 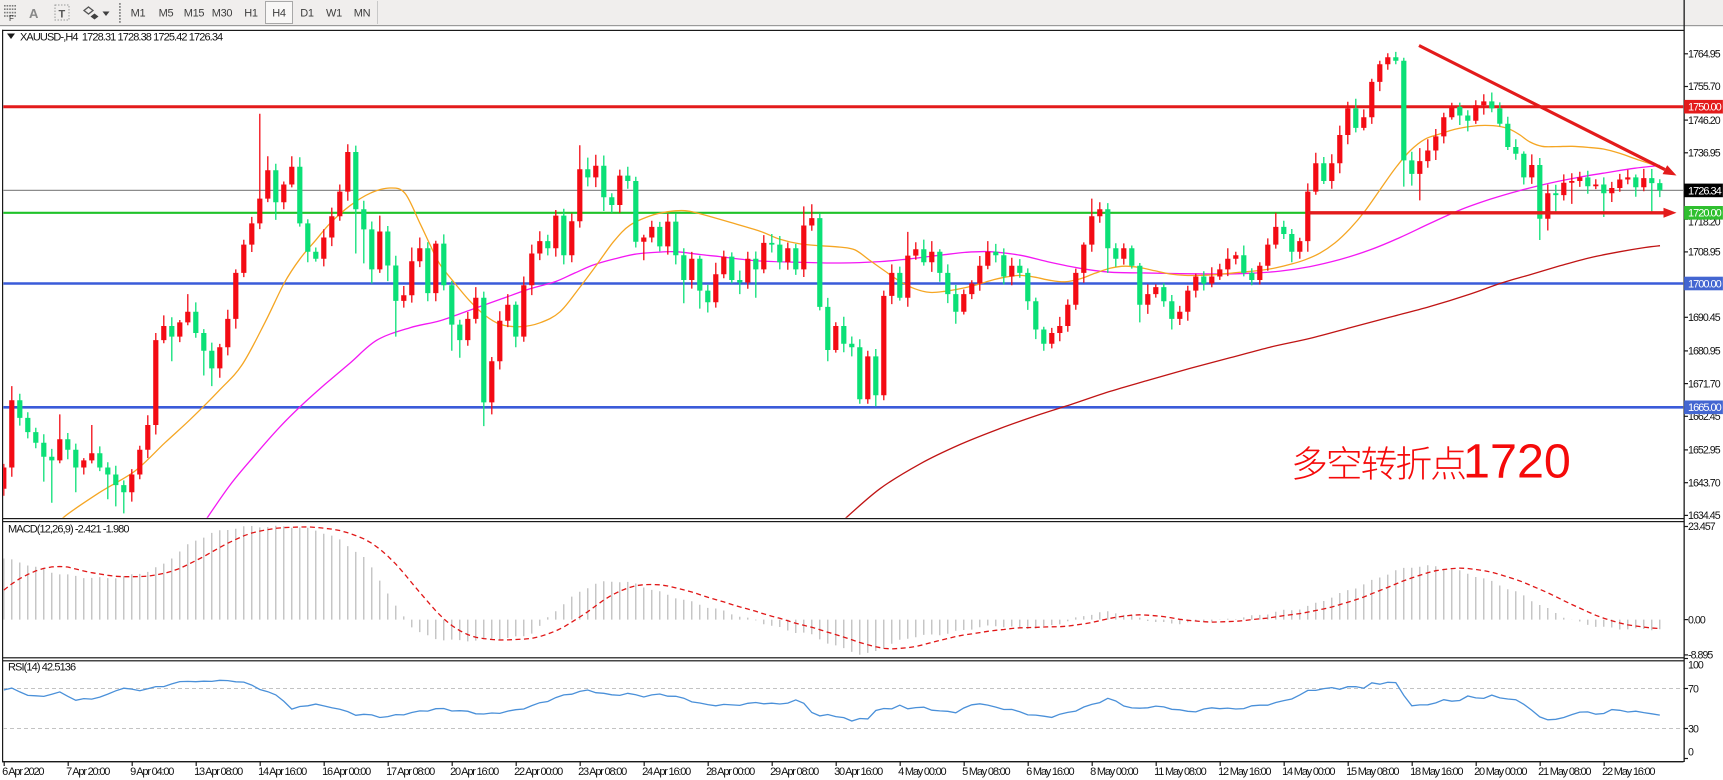 What do you see at coordinates (23, 772) in the screenshot?
I see `svg-text: 6 Apr 2020` at bounding box center [23, 772].